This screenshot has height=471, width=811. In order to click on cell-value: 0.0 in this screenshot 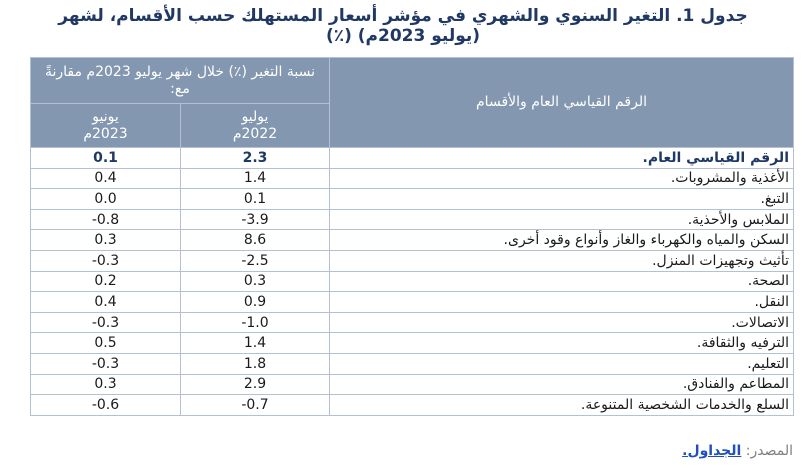, I will do `click(105, 199)`.